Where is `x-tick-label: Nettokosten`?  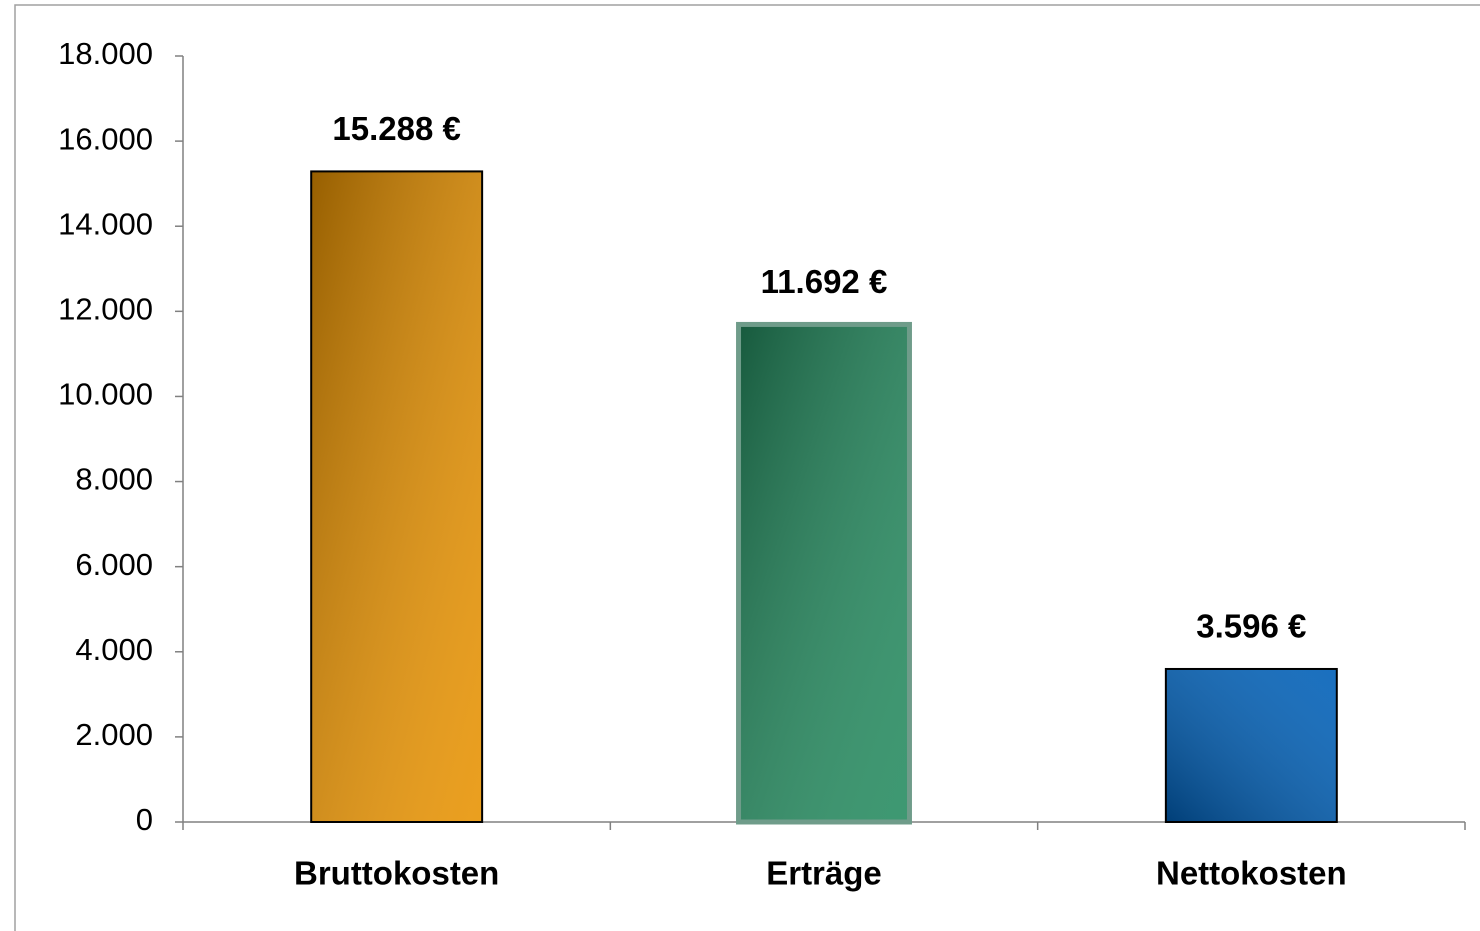
x-tick-label: Nettokosten is located at coordinates (1251, 873).